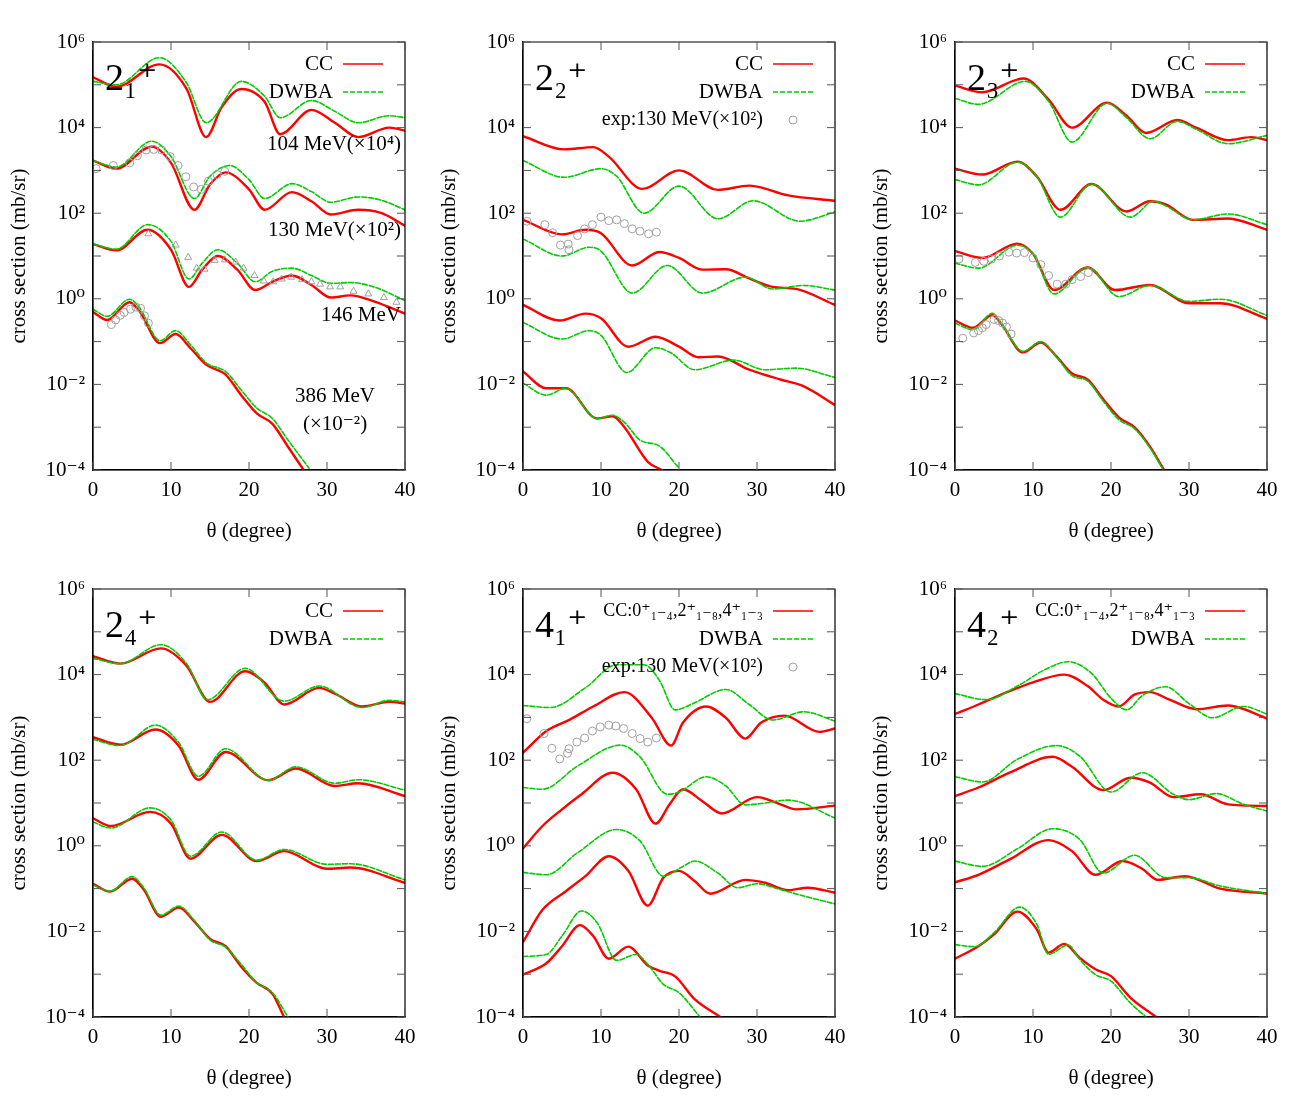  What do you see at coordinates (333, 143) in the screenshot?
I see `annotation: 104 MeV(×10⁴)` at bounding box center [333, 143].